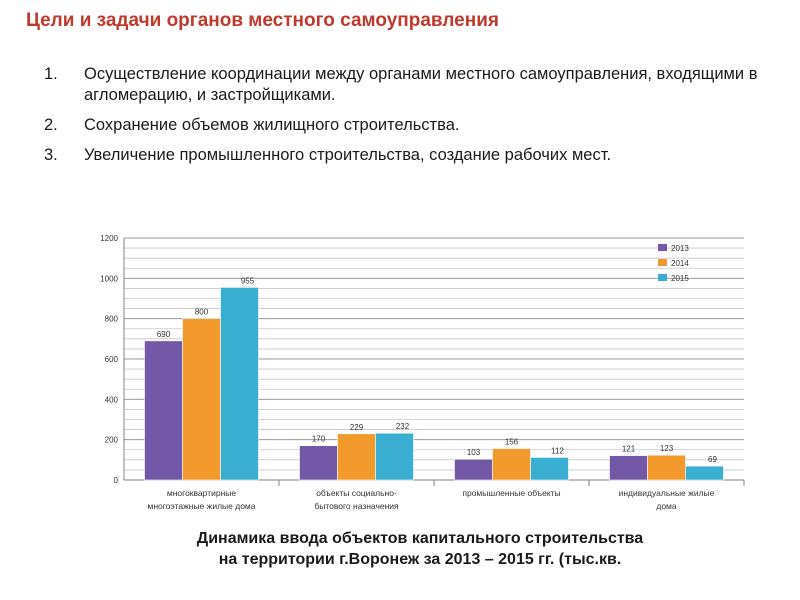  Describe the element at coordinates (116, 480) in the screenshot. I see `y-tick-label: 0` at that location.